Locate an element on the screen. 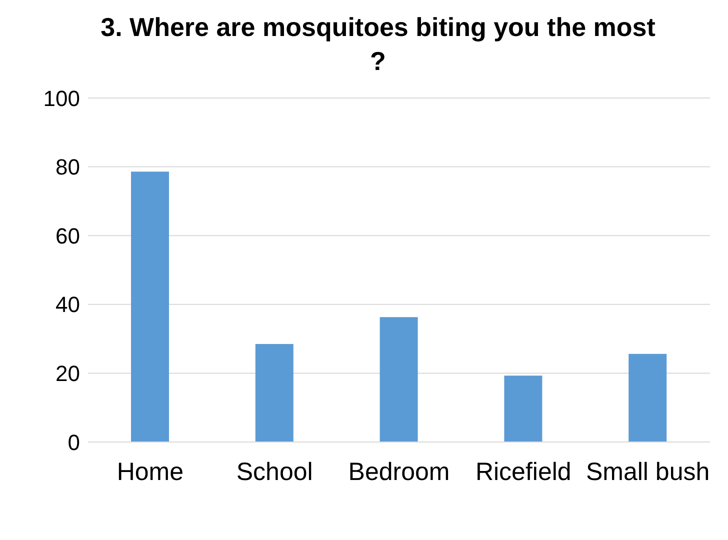  x-tick-label: Ricefield is located at coordinates (523, 472).